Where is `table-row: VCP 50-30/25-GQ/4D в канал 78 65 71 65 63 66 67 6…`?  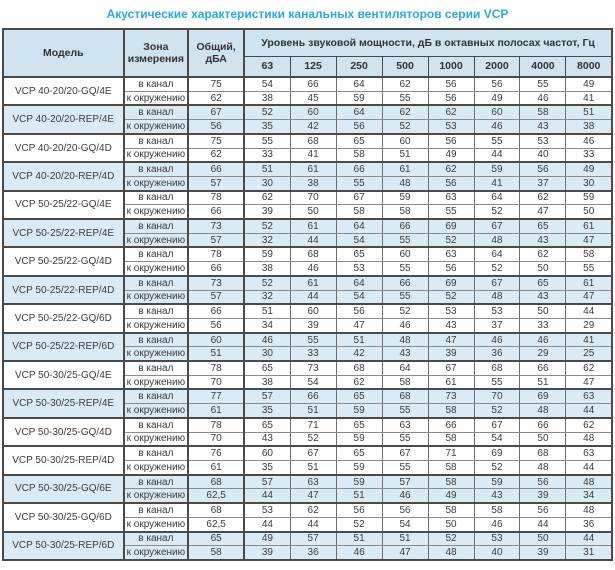 table-row: VCP 50-30/25-GQ/4D в канал 78 65 71 65 63 66 67 6… is located at coordinates (307, 431).